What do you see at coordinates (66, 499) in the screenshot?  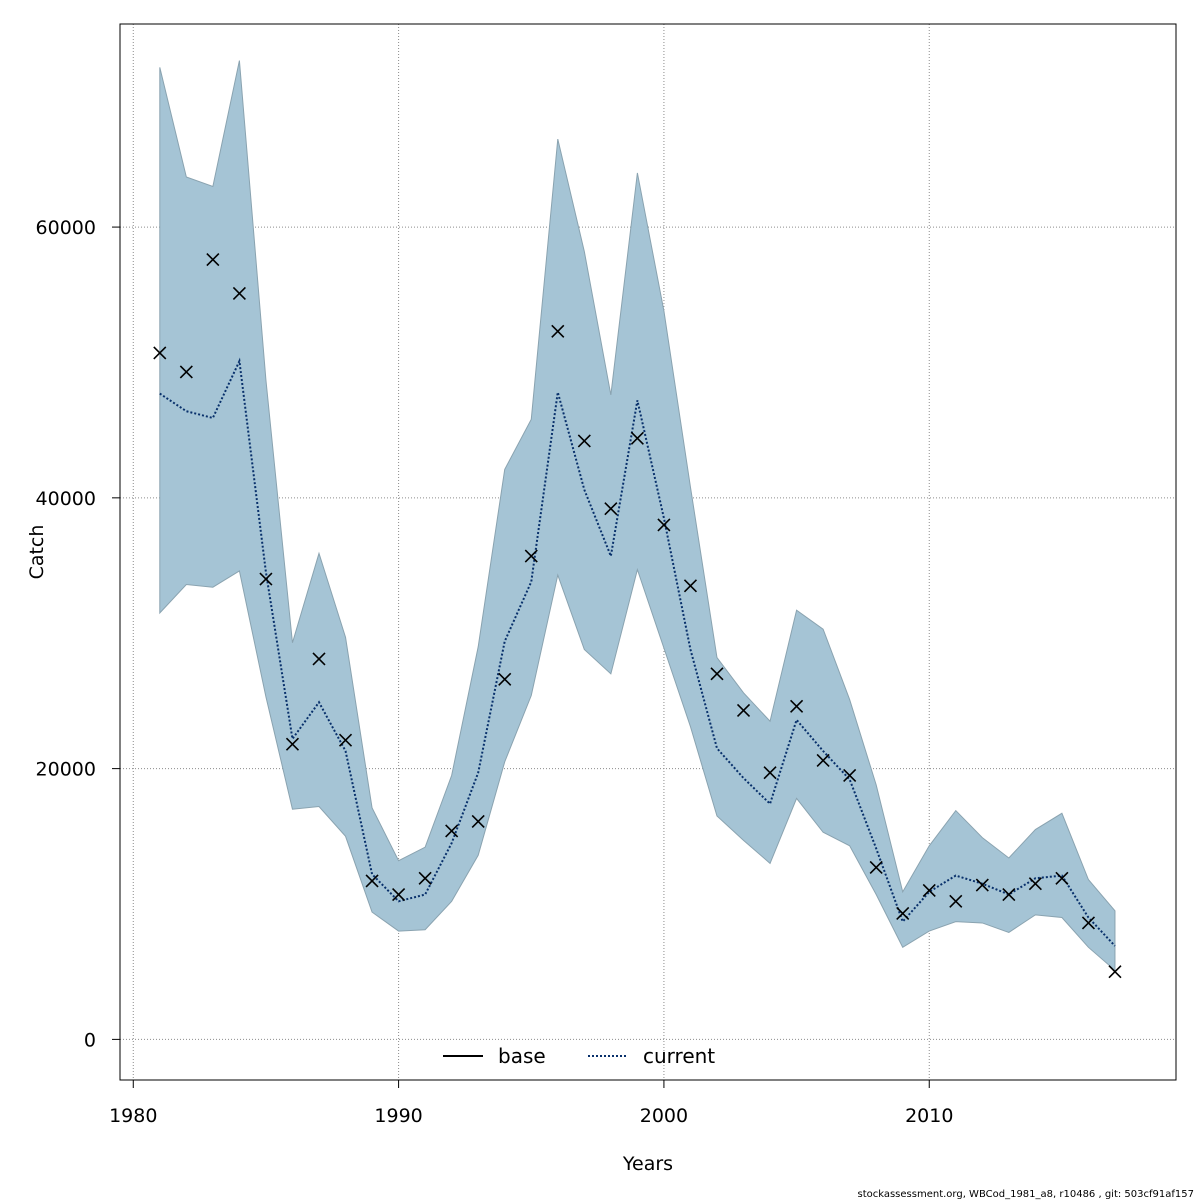 I see `y-tick-label-40000: 40000` at bounding box center [66, 499].